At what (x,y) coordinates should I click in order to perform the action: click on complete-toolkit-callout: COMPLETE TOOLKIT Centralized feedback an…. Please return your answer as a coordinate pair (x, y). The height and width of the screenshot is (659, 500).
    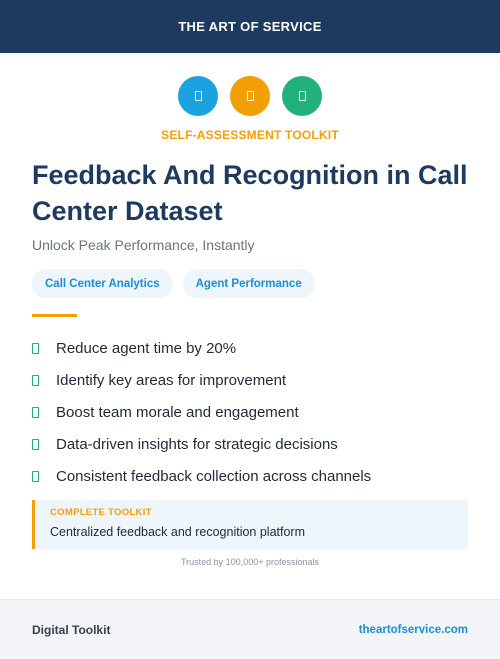
    Looking at the image, I should click on (250, 524).